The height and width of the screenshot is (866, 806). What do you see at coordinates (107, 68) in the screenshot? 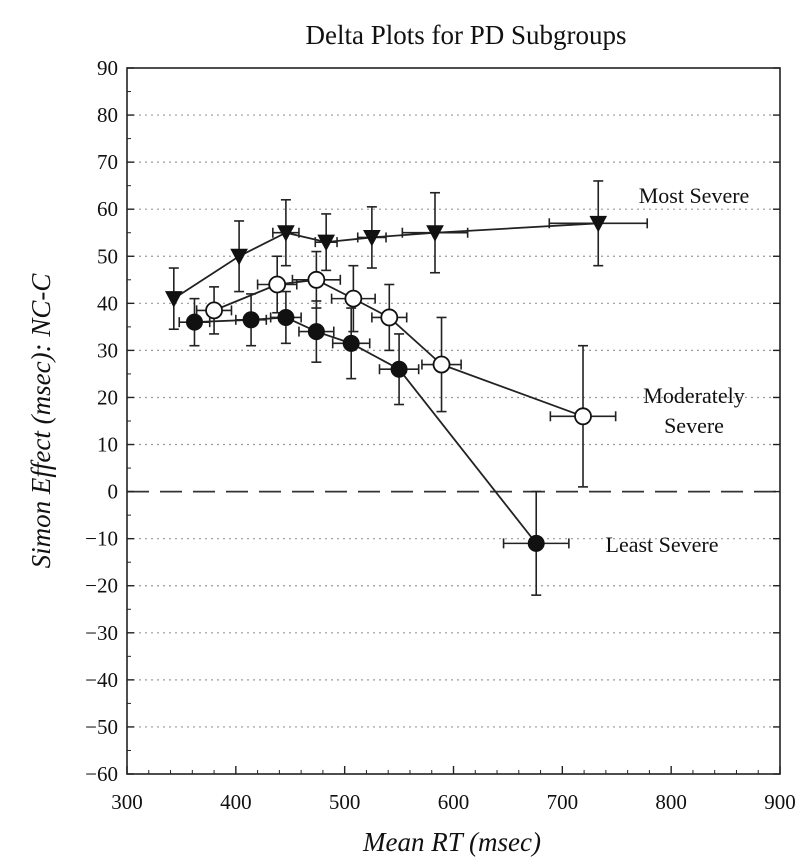
I see `y-tick-label: 90` at bounding box center [107, 68].